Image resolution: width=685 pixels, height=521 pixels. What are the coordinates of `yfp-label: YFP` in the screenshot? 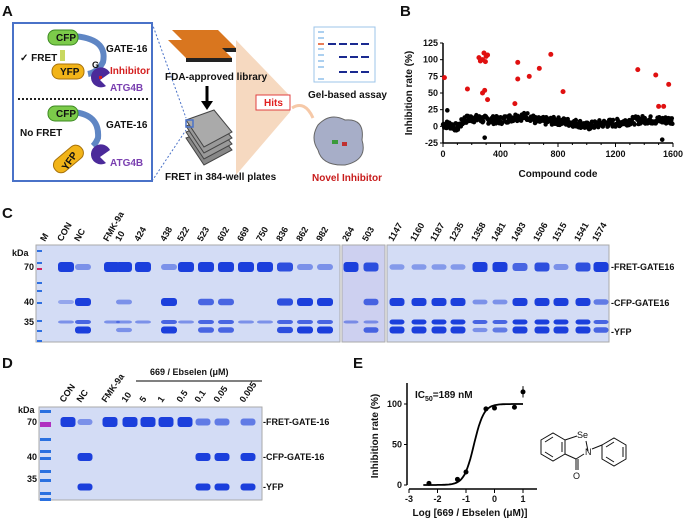 It's located at (70, 72).